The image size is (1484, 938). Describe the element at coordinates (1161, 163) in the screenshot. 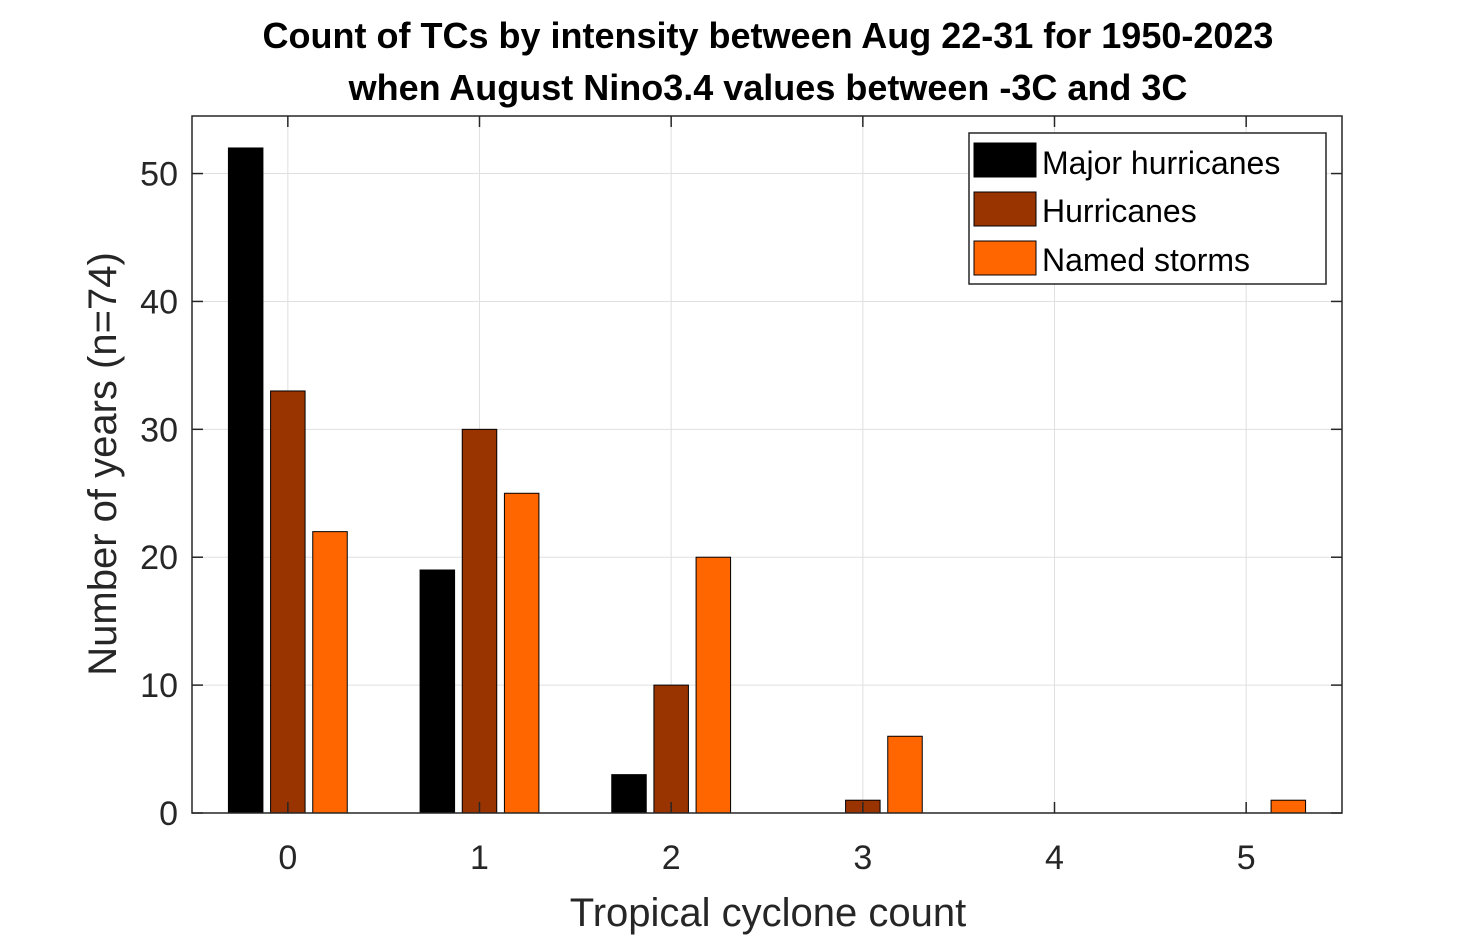

I see `legend-label-major-hurricanes: Major hurricanes` at that location.